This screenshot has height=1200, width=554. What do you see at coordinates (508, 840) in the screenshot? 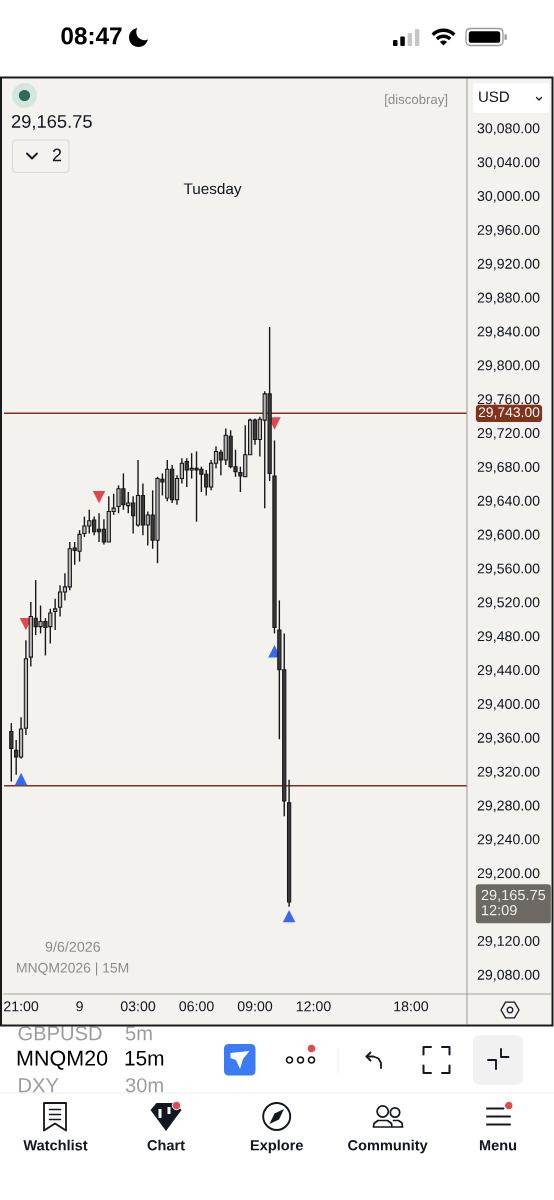
I see `y-tick-label: 29,240.00` at bounding box center [508, 840].